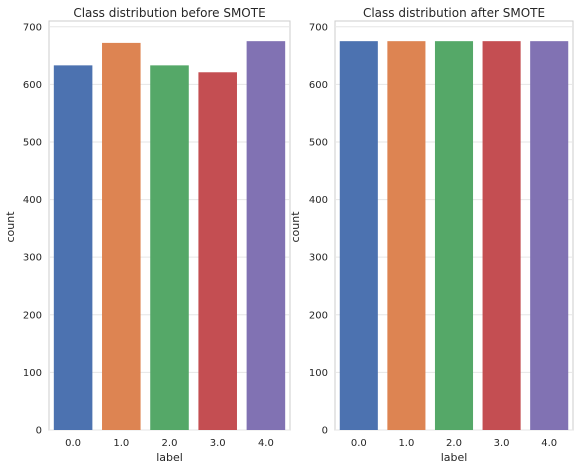  Describe the element at coordinates (454, 457) in the screenshot. I see `x-axis-label-after: label` at that location.